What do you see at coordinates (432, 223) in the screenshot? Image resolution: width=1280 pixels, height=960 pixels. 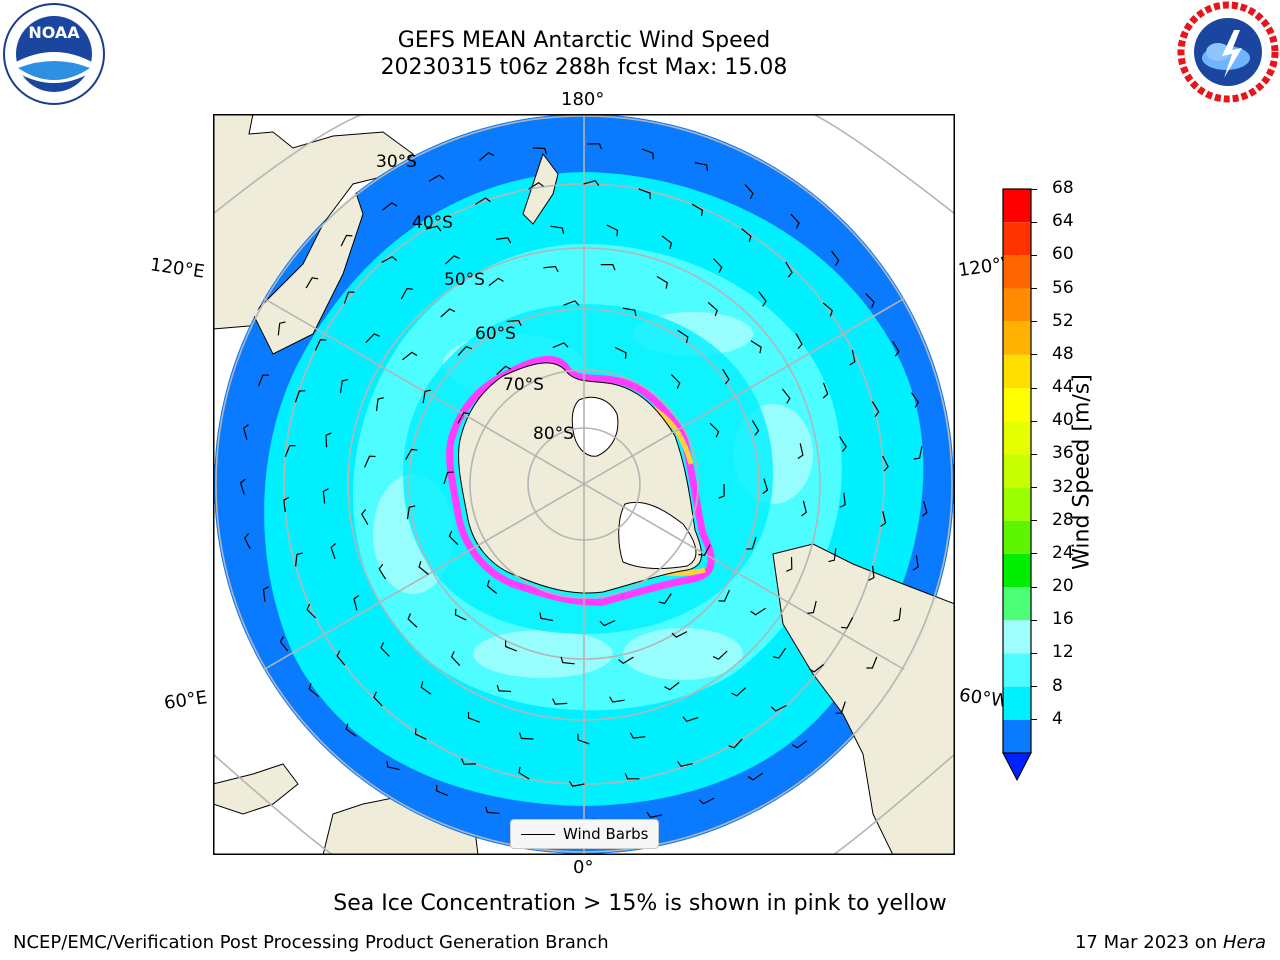 I see `lat-label-40s: 40°S` at bounding box center [432, 223].